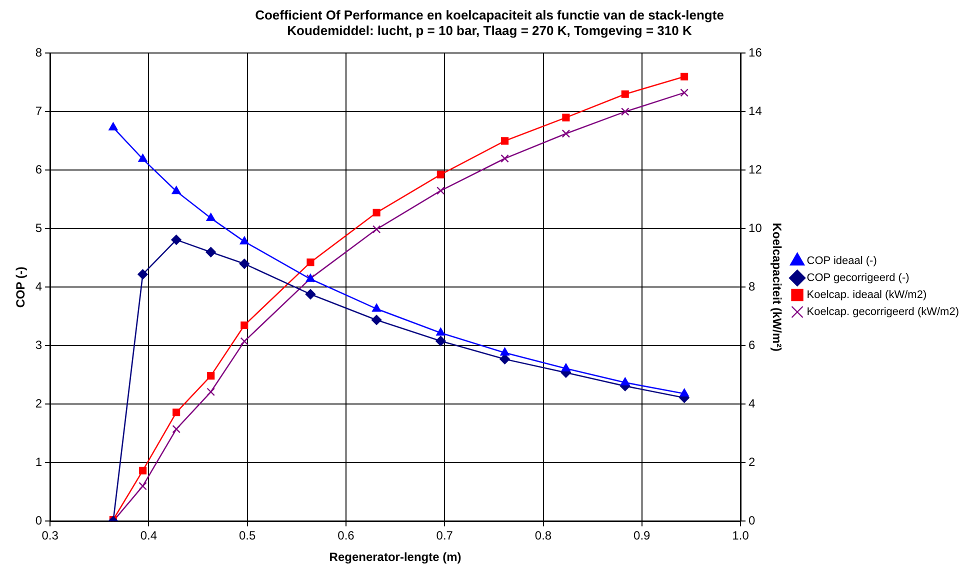 The height and width of the screenshot is (575, 973). What do you see at coordinates (149, 535) in the screenshot?
I see `x-tick-label: 0.4` at bounding box center [149, 535].